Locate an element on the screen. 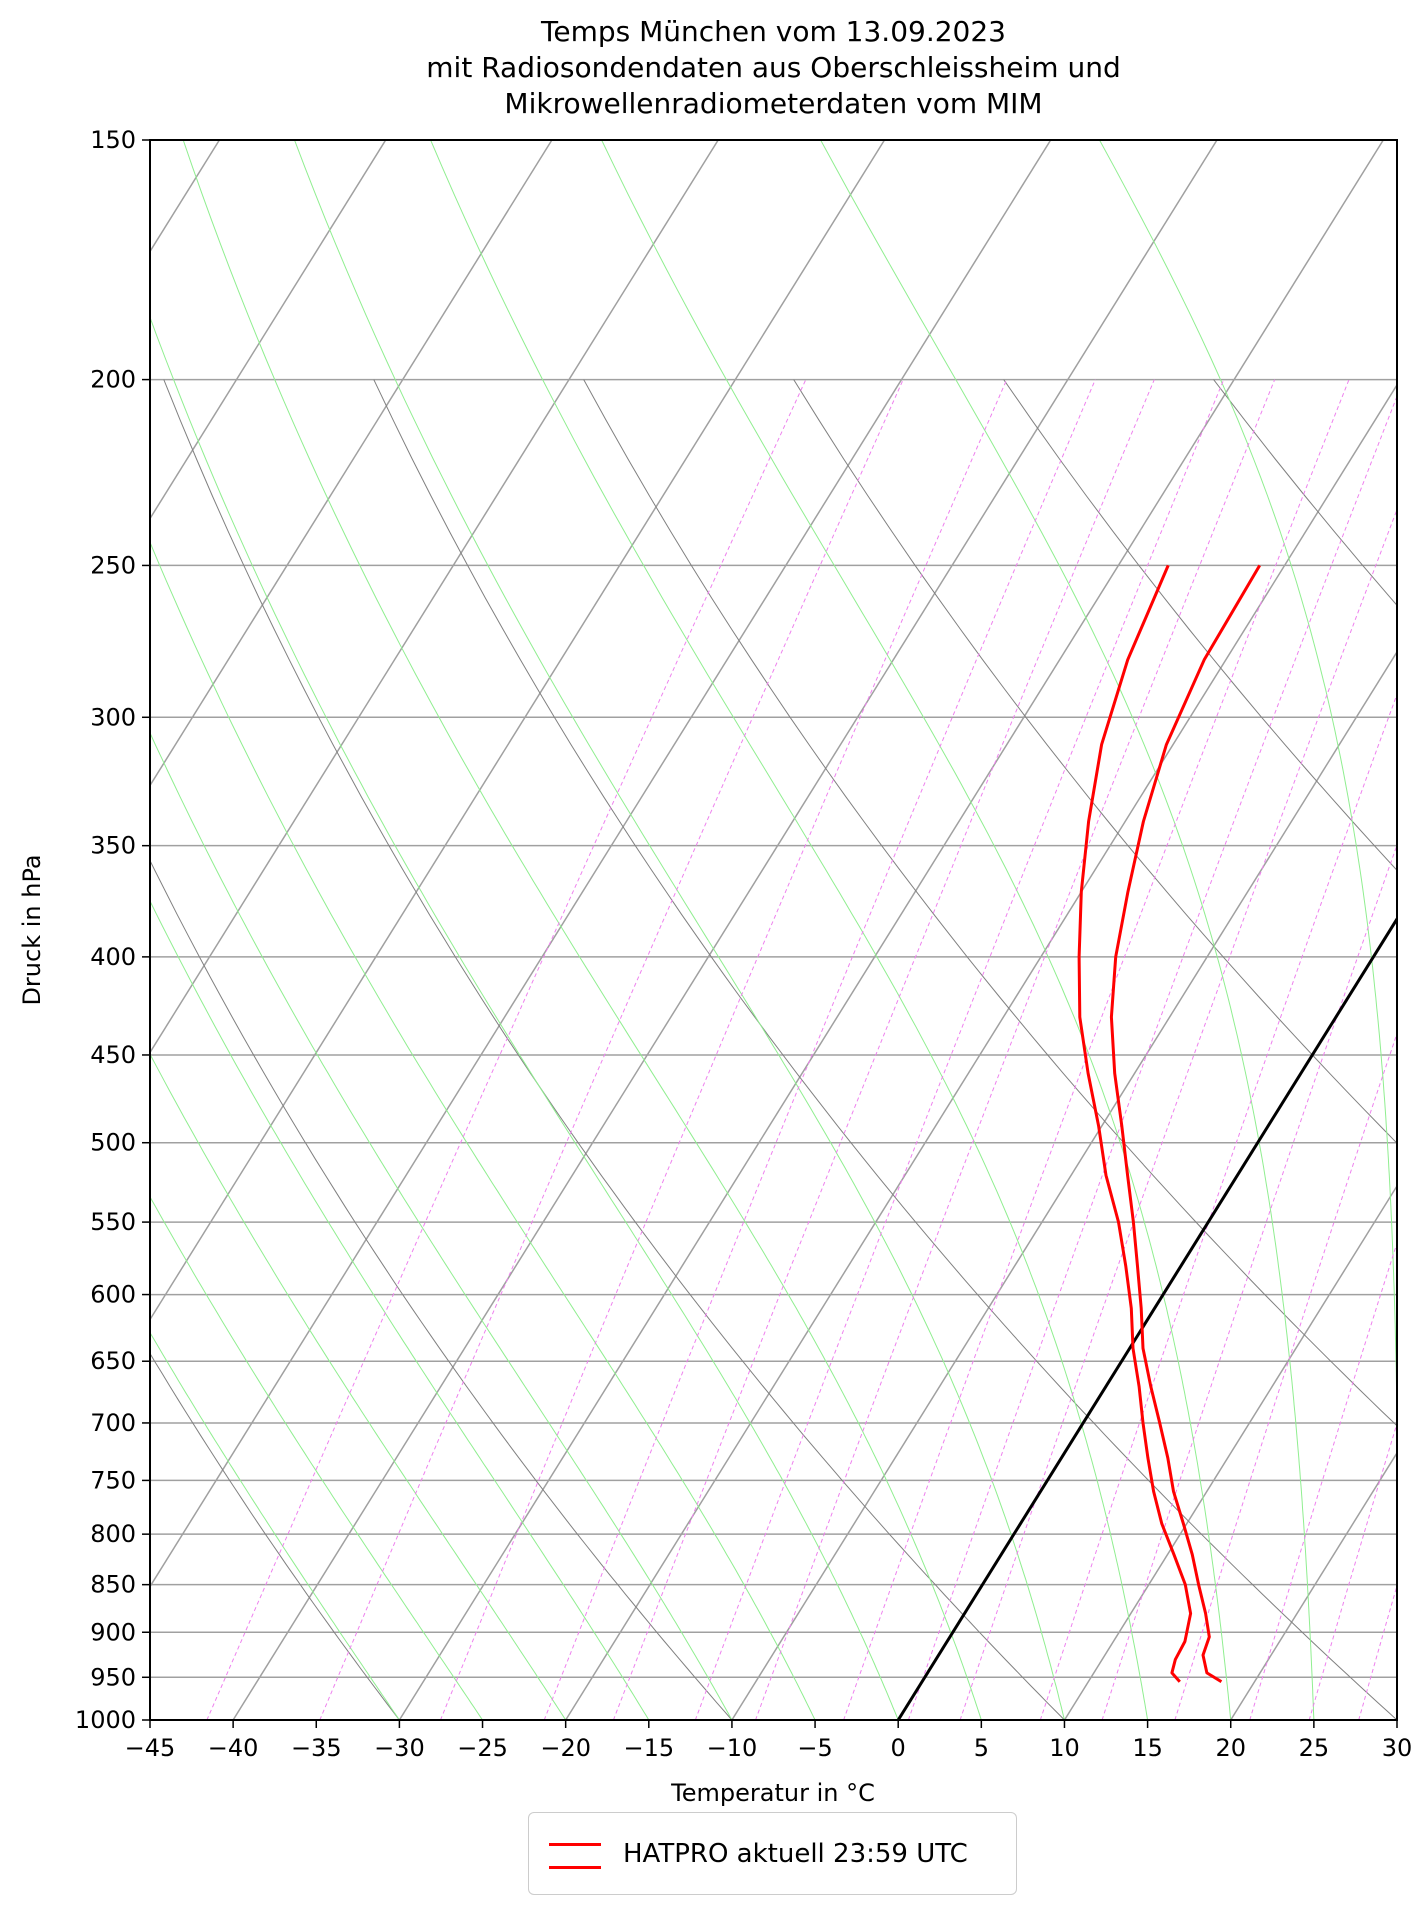 This screenshot has height=1907, width=1427. y-tick-label: 600 is located at coordinates (113, 1295).